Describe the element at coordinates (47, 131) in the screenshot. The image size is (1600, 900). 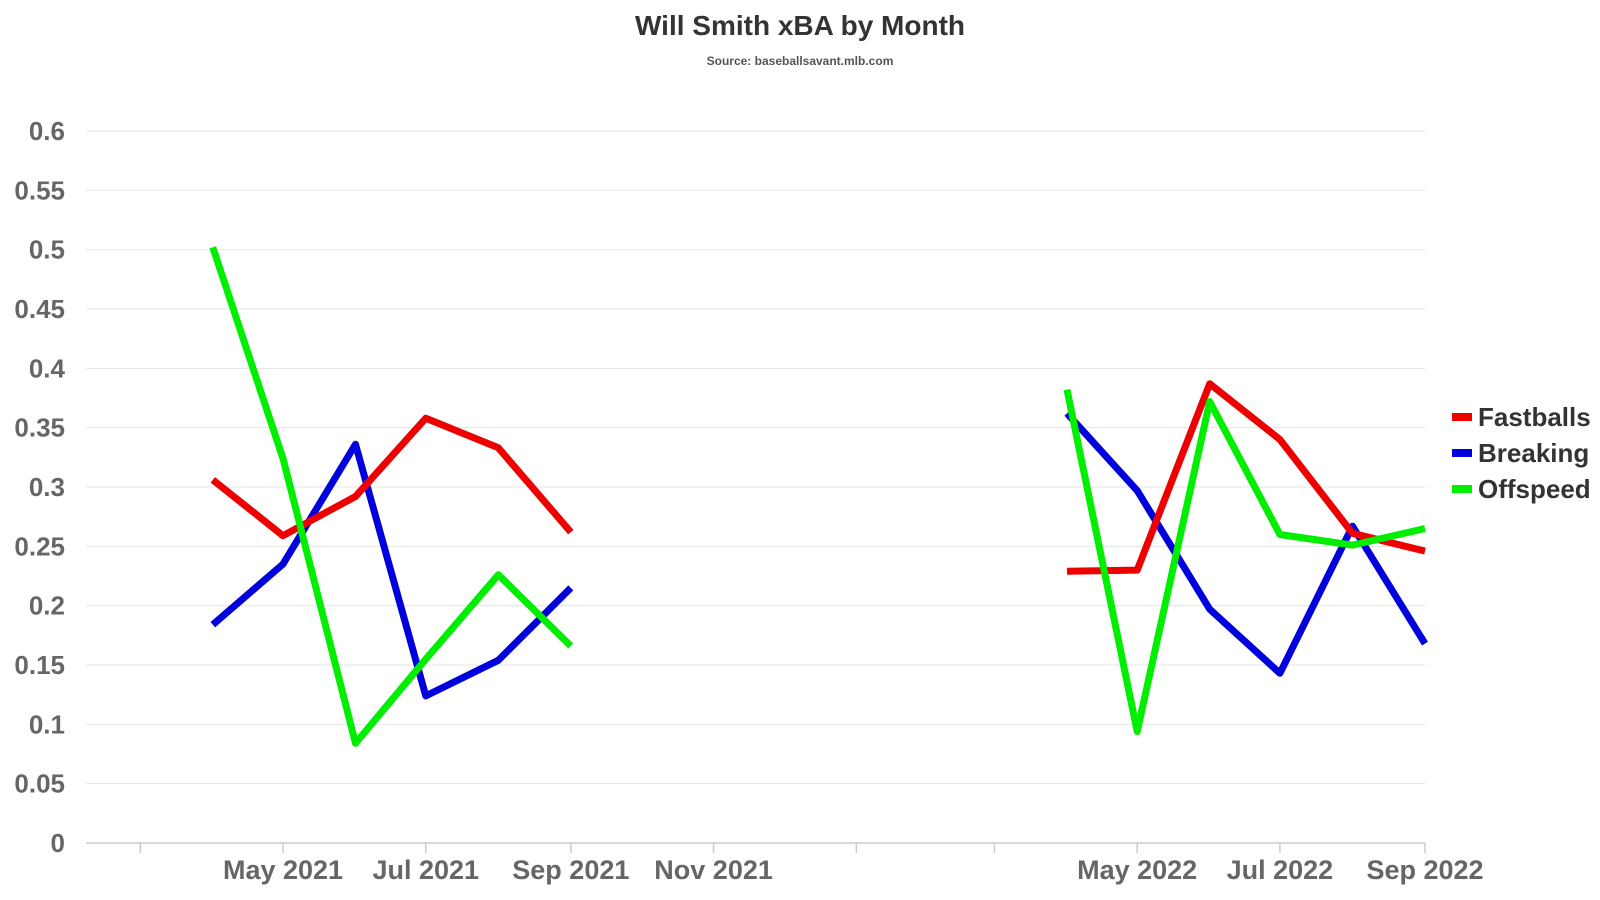
I see `y-tick-label: 0.6` at that location.